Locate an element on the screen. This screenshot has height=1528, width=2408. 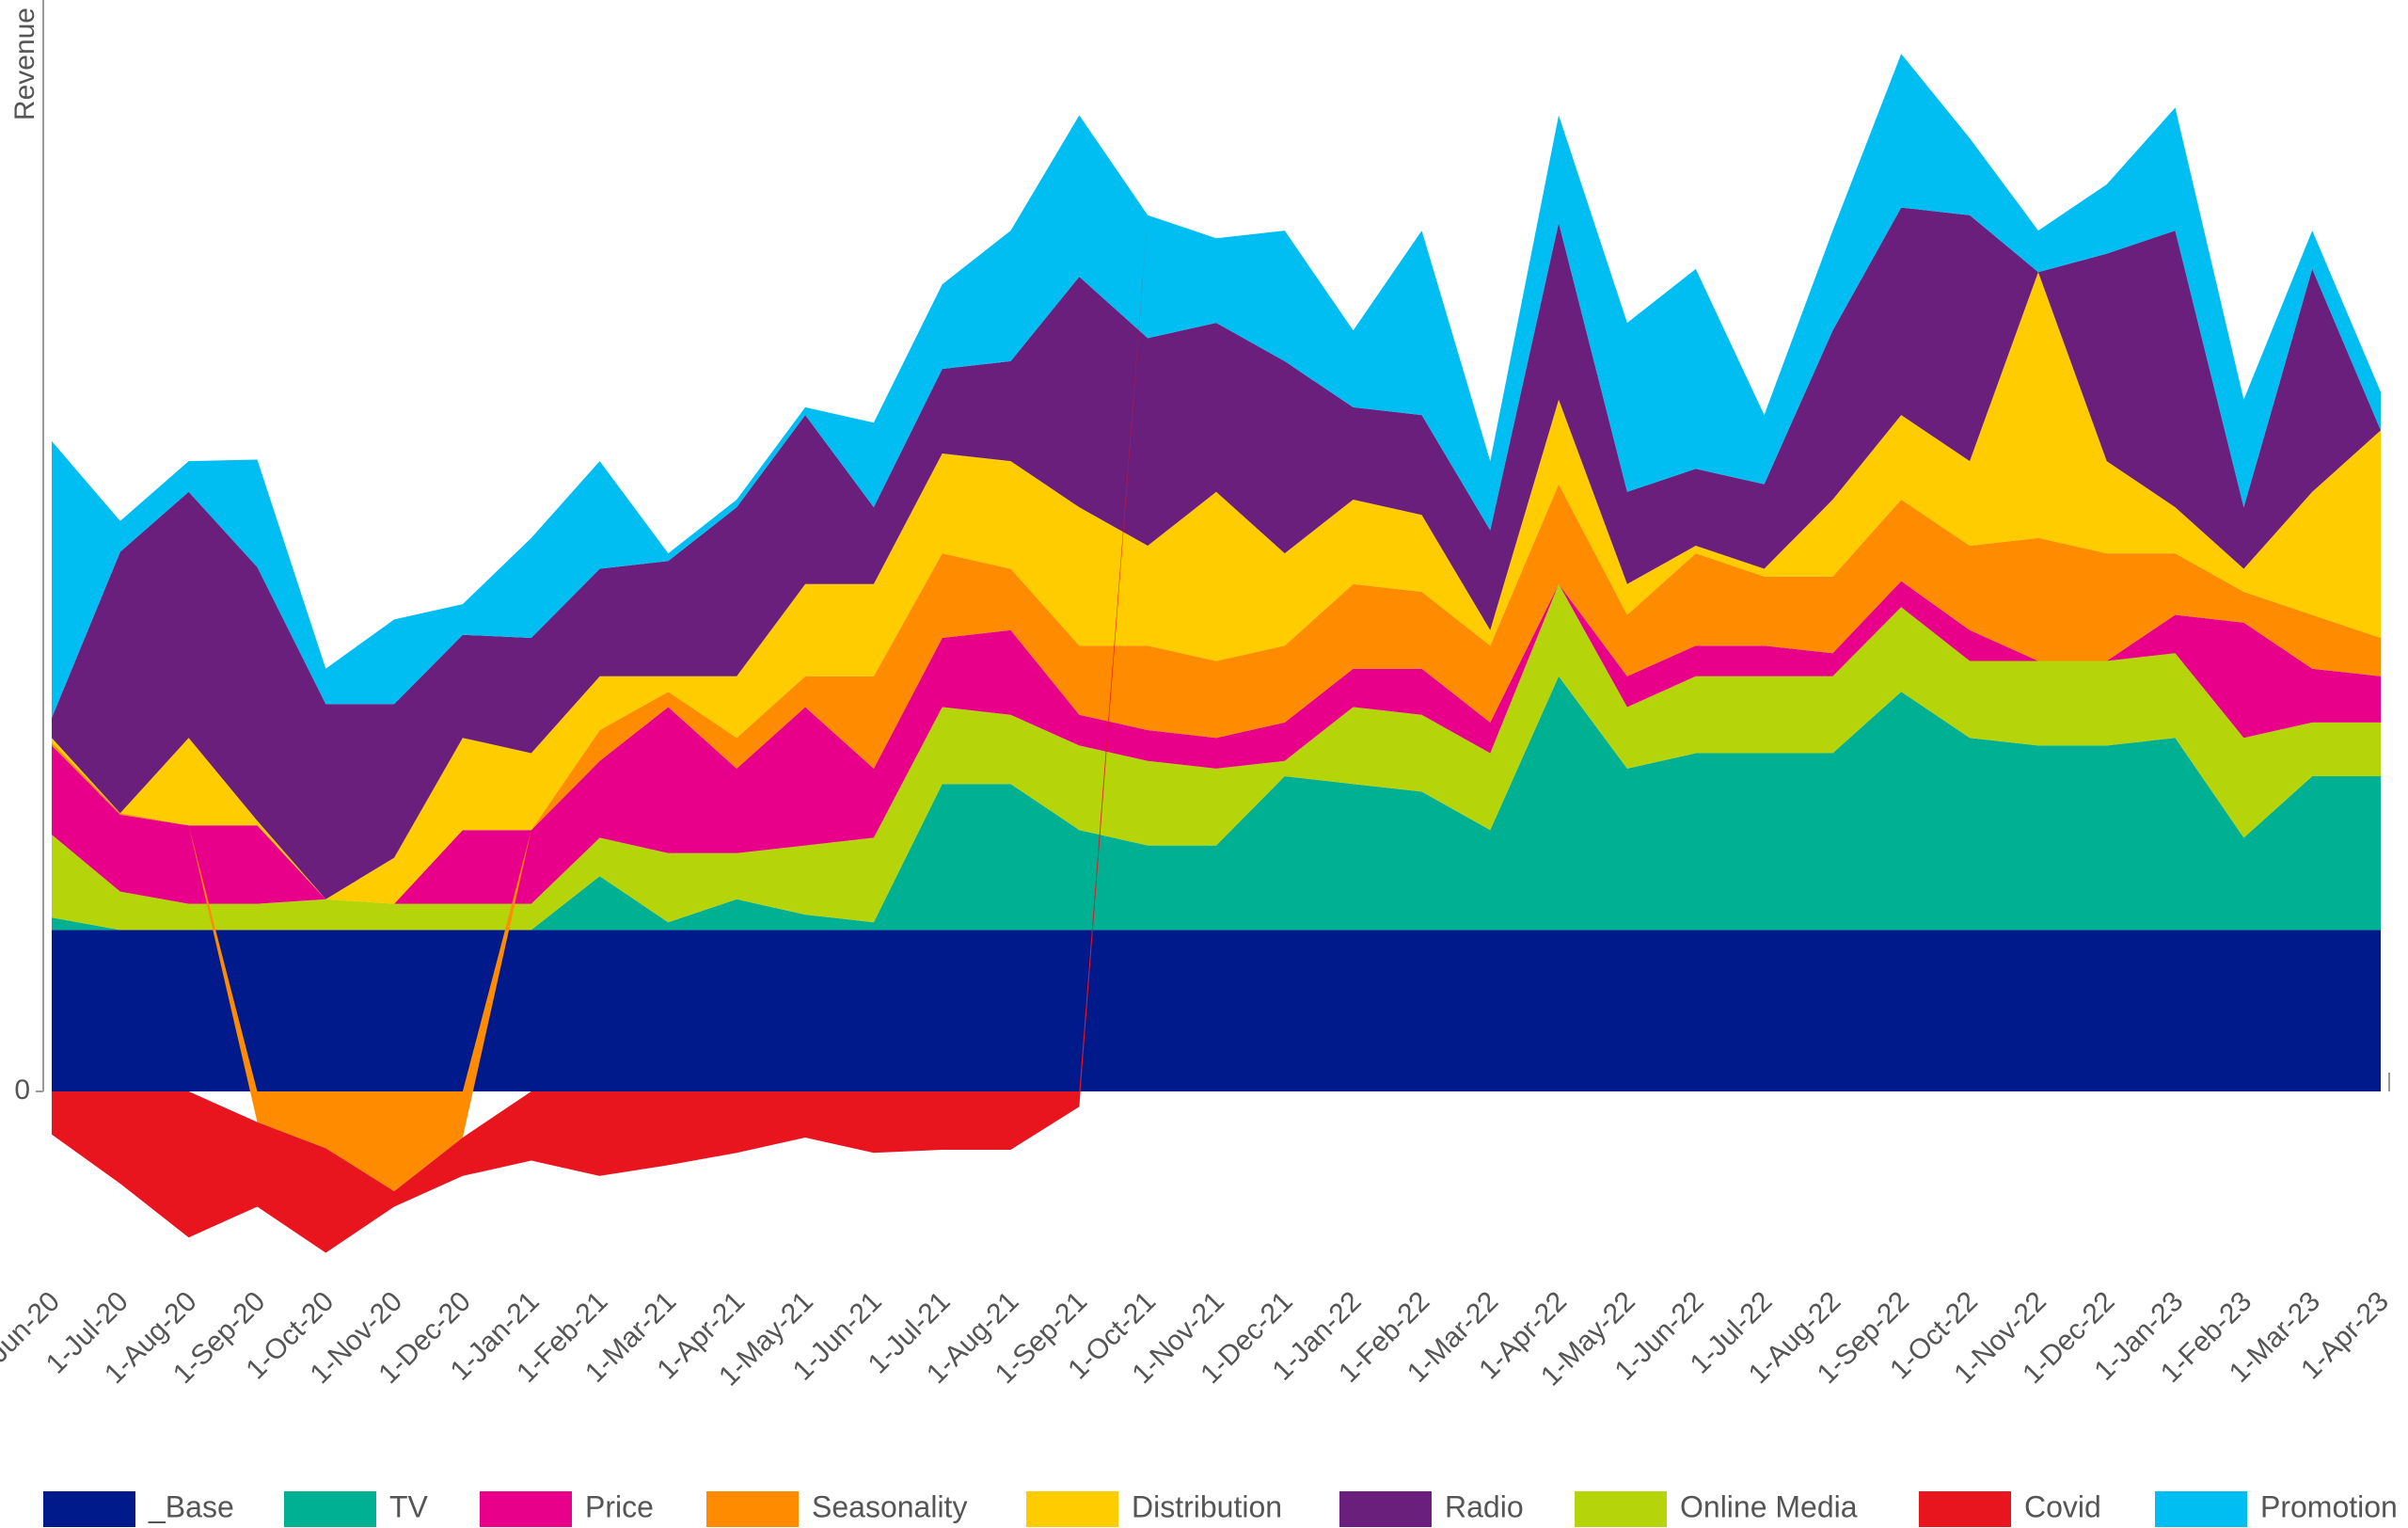
legend-label: Price is located at coordinates (620, 1506).